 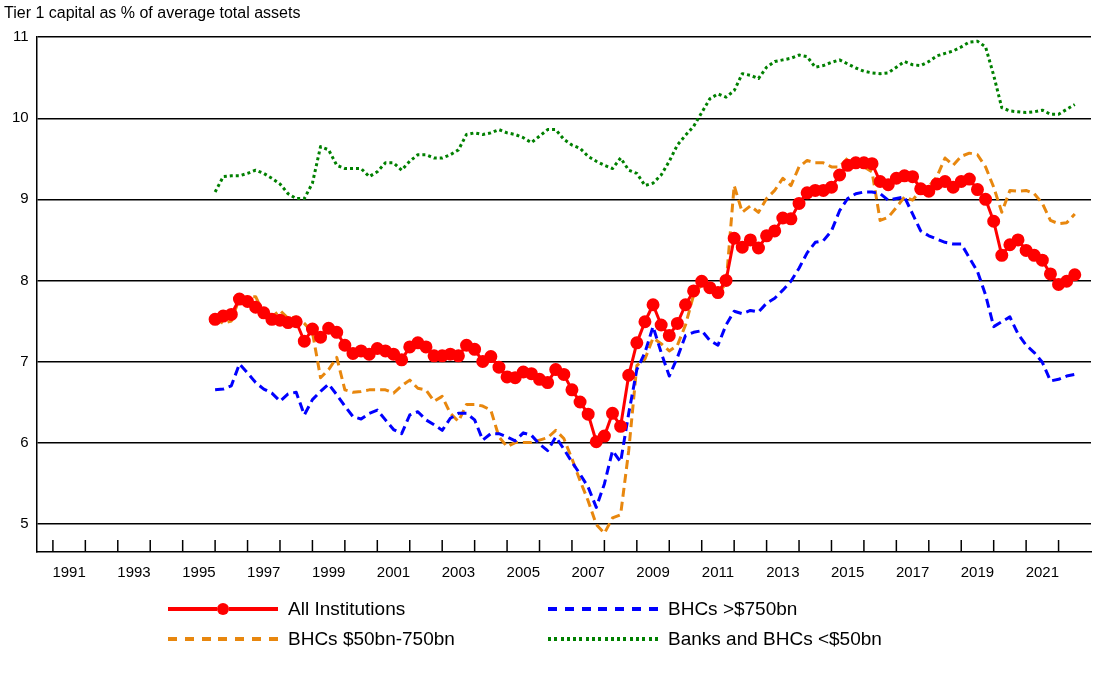 What do you see at coordinates (24, 198) in the screenshot?
I see `y-tick-label: 9` at bounding box center [24, 198].